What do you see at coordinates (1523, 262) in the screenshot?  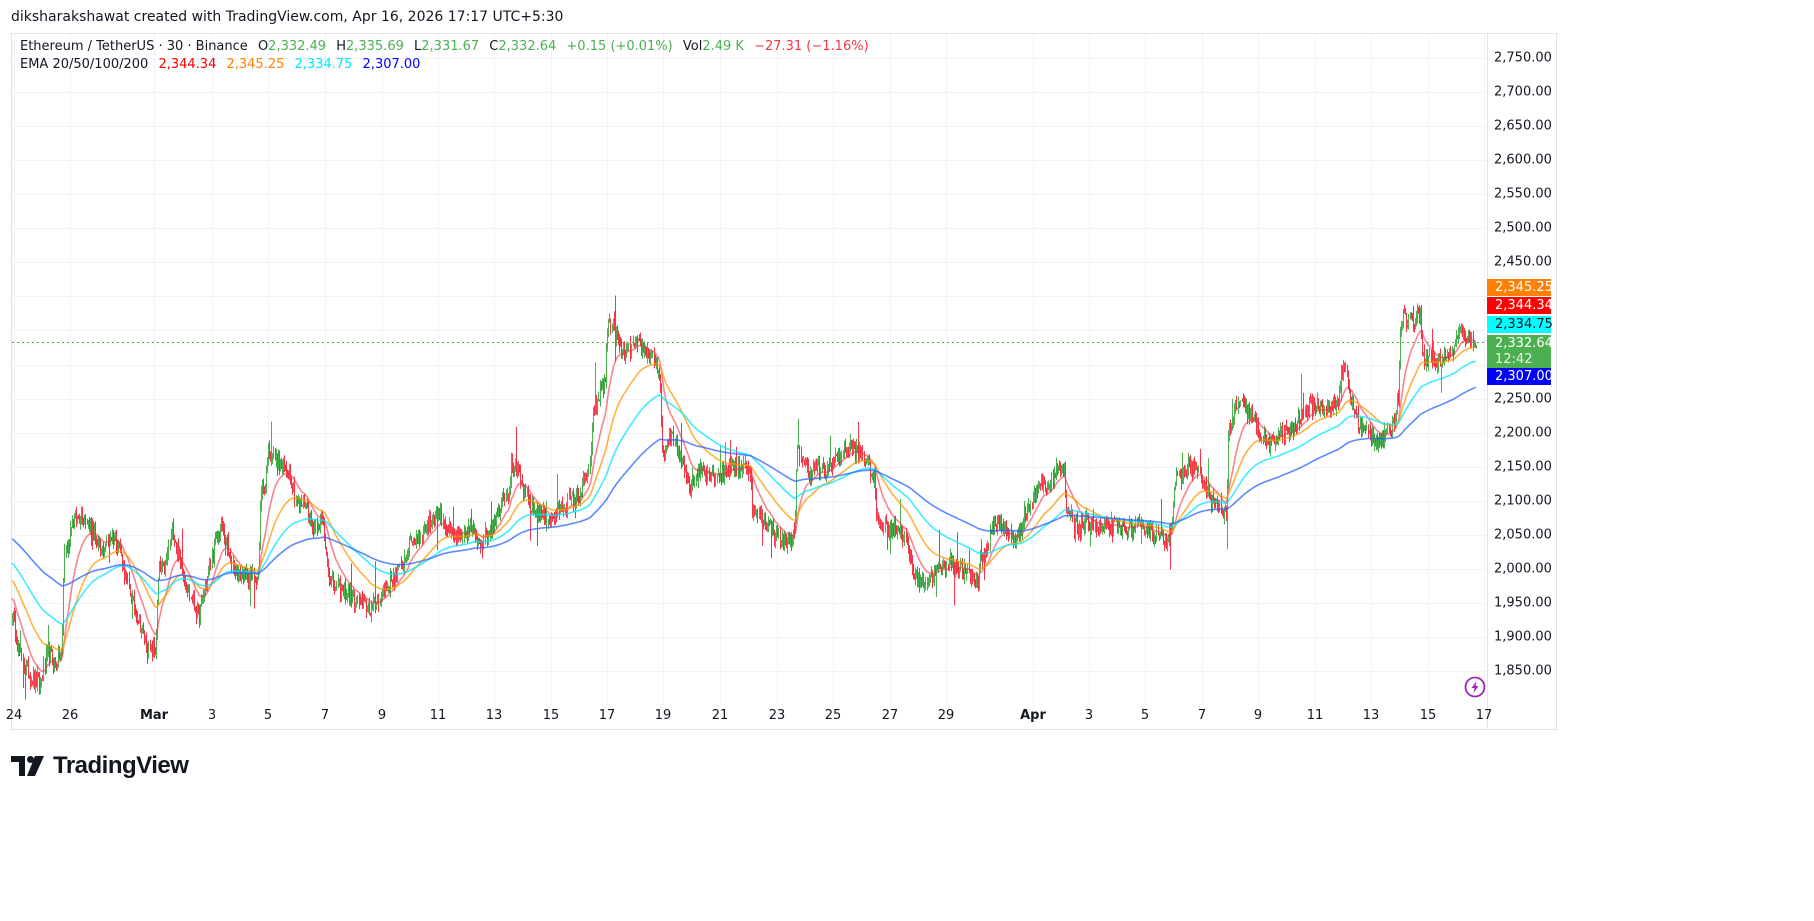 I see `price-tick: 2,450.00` at bounding box center [1523, 262].